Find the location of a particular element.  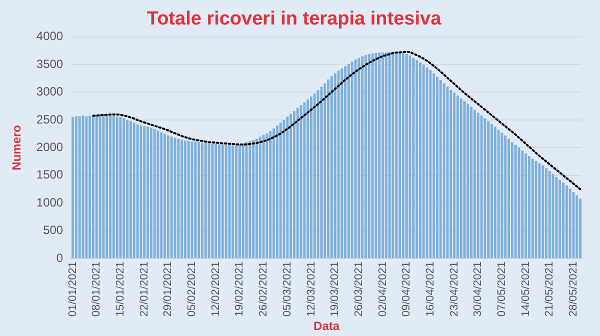

x-tick-label: 08/01/2021 is located at coordinates (96, 289).